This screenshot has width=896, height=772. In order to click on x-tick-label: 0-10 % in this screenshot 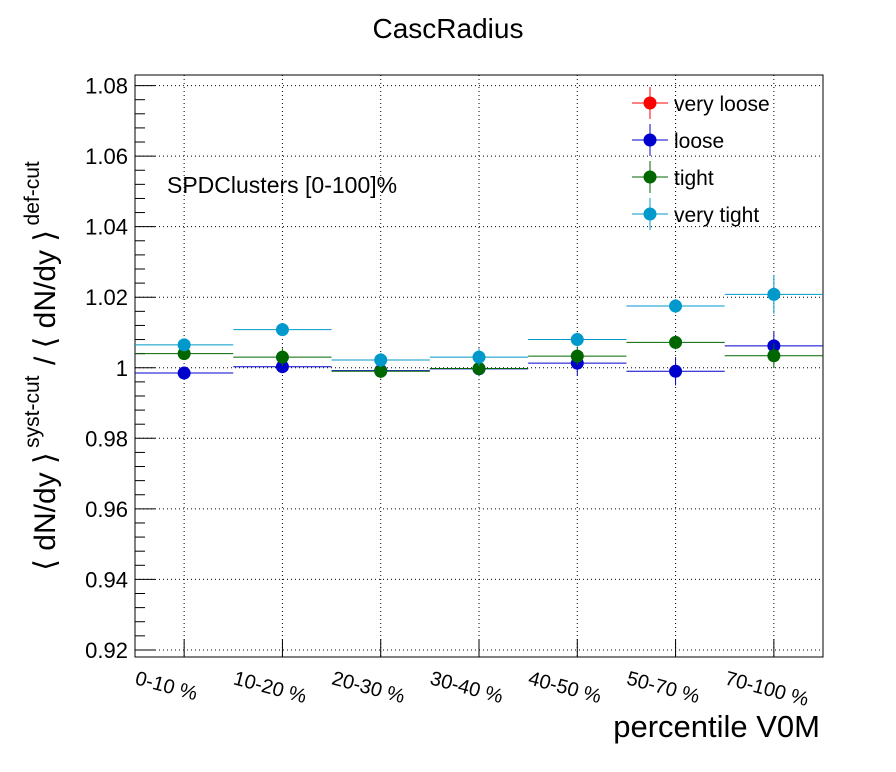, I will do `click(166, 687)`.